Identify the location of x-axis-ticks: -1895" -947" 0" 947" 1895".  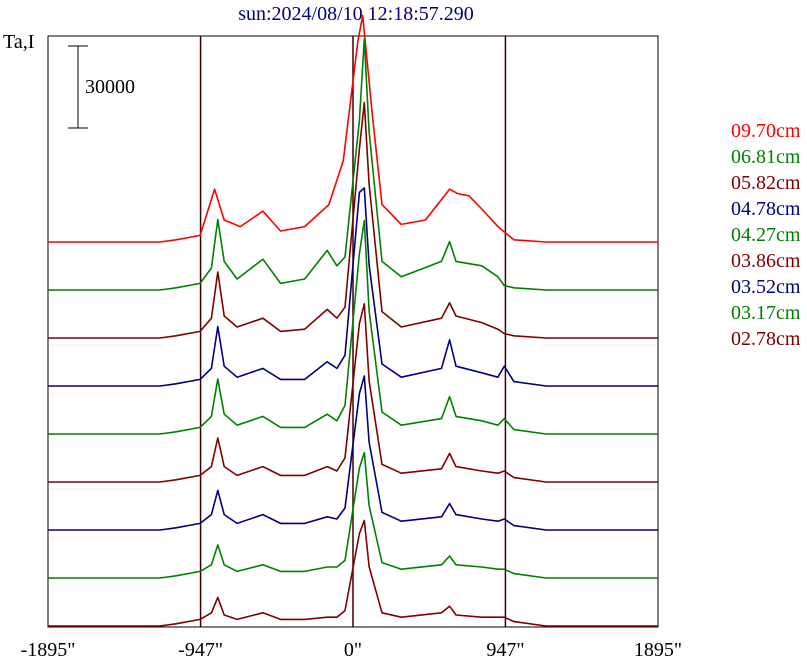
(352, 650).